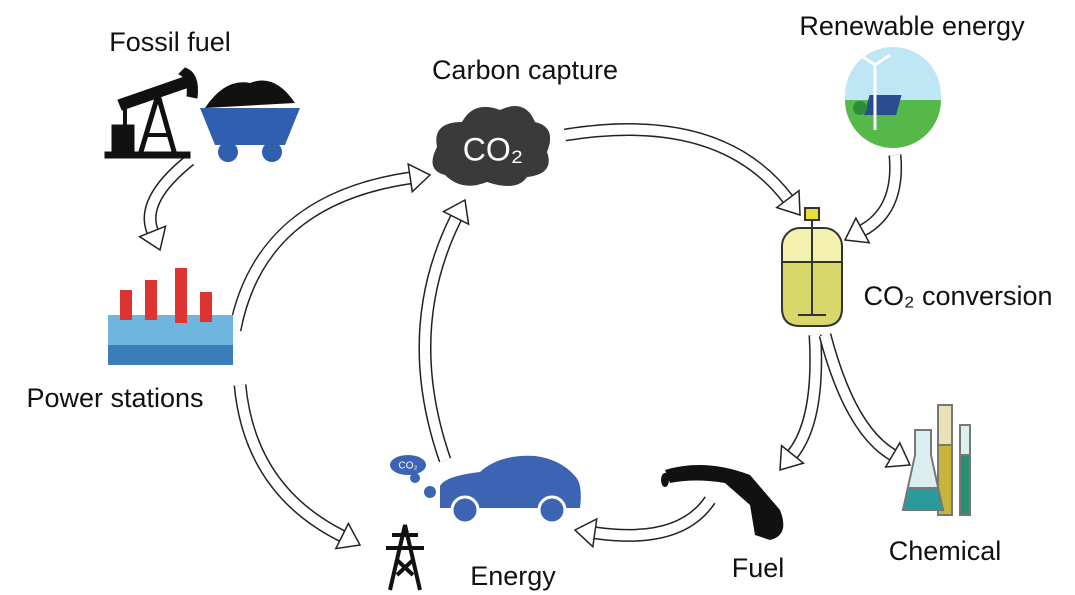 Image resolution: width=1075 pixels, height=595 pixels. Describe the element at coordinates (151, 113) in the screenshot. I see `pump-jack-icon` at that location.